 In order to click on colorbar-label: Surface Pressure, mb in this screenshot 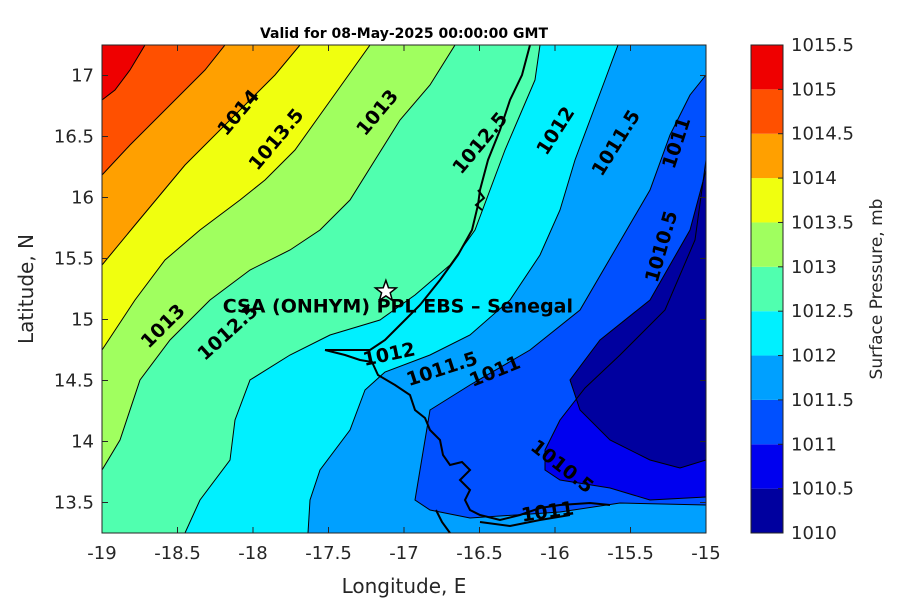, I will do `click(877, 289)`.